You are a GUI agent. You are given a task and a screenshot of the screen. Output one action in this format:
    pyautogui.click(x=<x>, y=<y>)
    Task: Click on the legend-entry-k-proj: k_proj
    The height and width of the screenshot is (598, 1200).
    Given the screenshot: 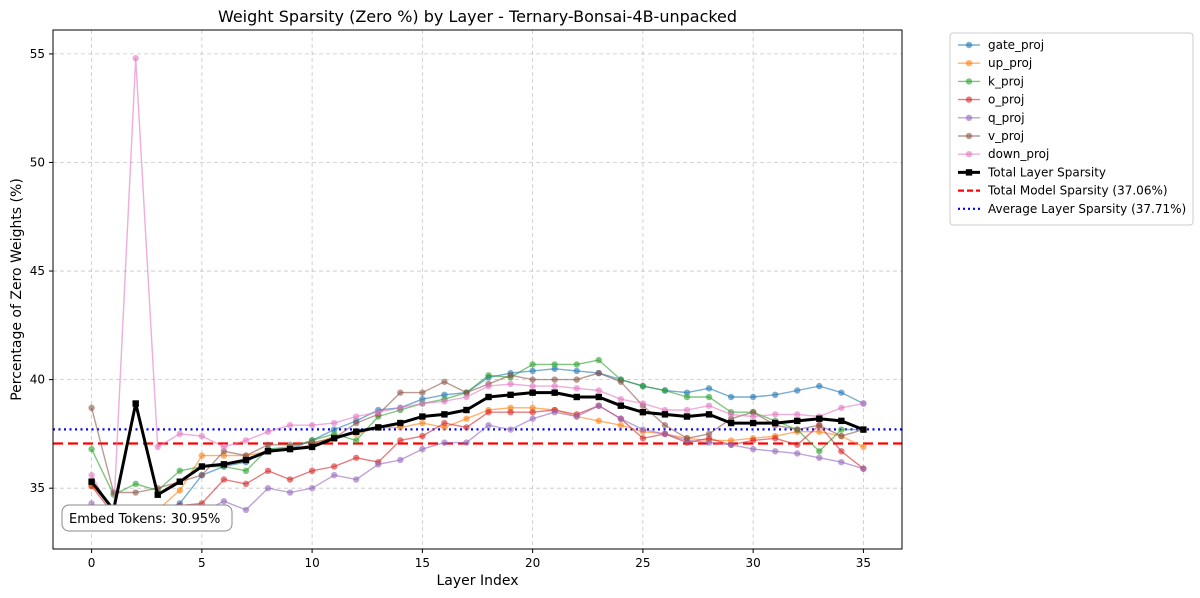 What is the action you would take?
    pyautogui.click(x=991, y=81)
    